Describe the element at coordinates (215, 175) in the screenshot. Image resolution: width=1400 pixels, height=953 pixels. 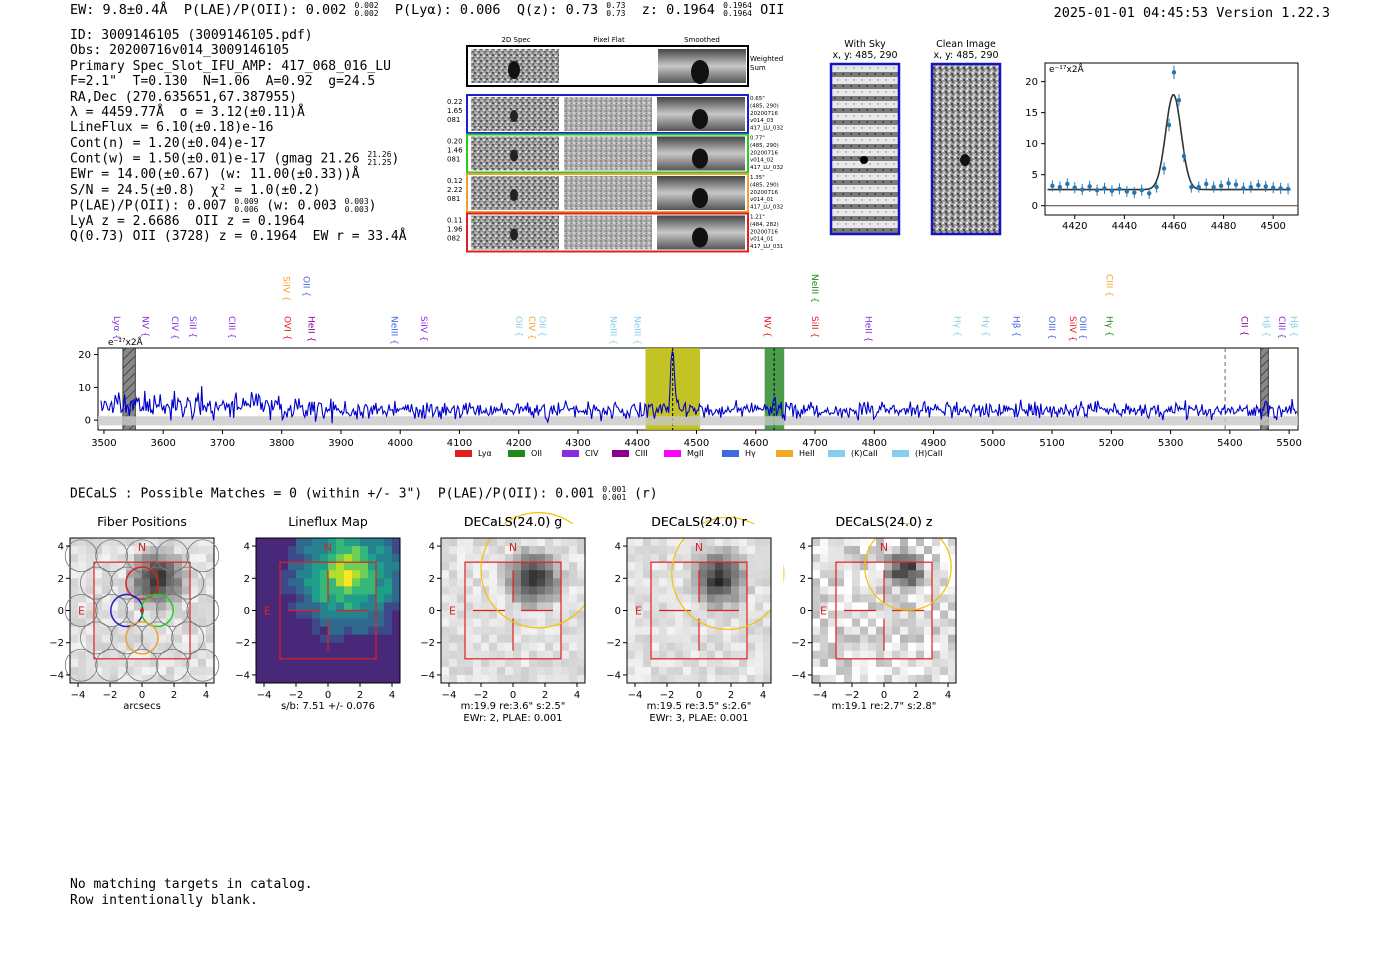
I see `info-ewr: EWr = 14.00(±0.67) (w: 11.00(±0.33))Å` at that location.